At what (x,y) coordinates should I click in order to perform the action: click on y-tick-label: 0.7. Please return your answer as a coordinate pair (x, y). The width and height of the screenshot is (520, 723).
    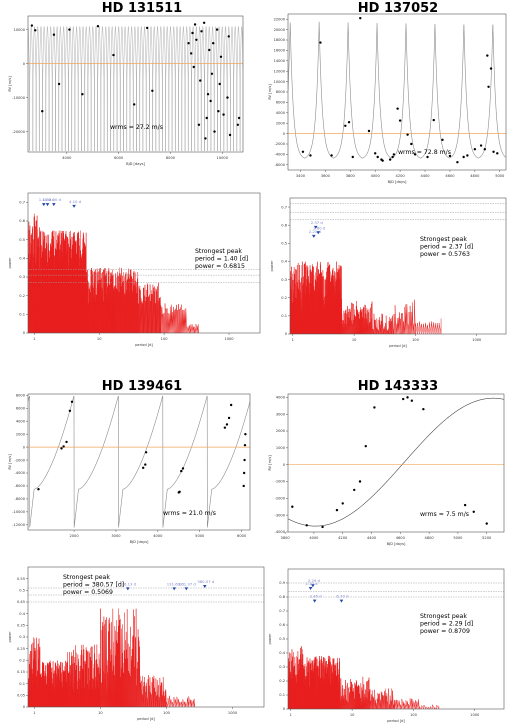
    Looking at the image, I should click on (284, 207).